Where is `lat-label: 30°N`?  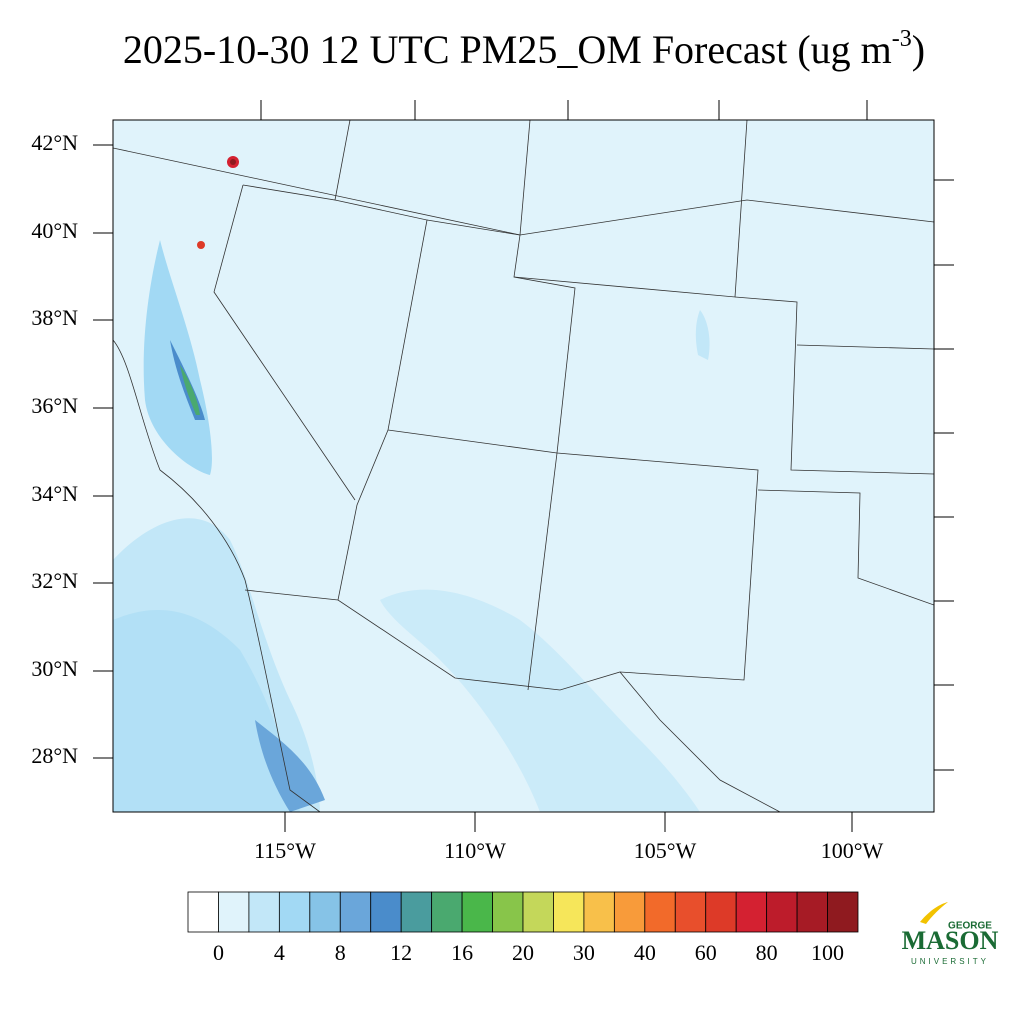 lat-label: 30°N is located at coordinates (54, 668).